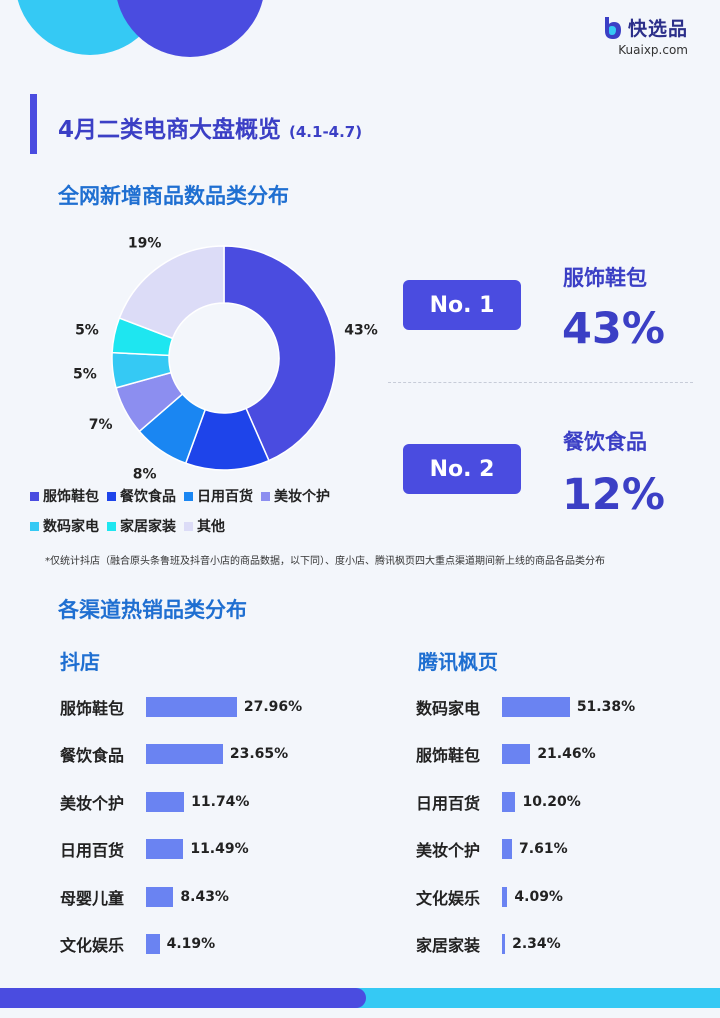 This screenshot has height=1018, width=720. Describe the element at coordinates (488, 944) in the screenshot. I see `tencent-row-6: 家居家装 2.34%` at that location.